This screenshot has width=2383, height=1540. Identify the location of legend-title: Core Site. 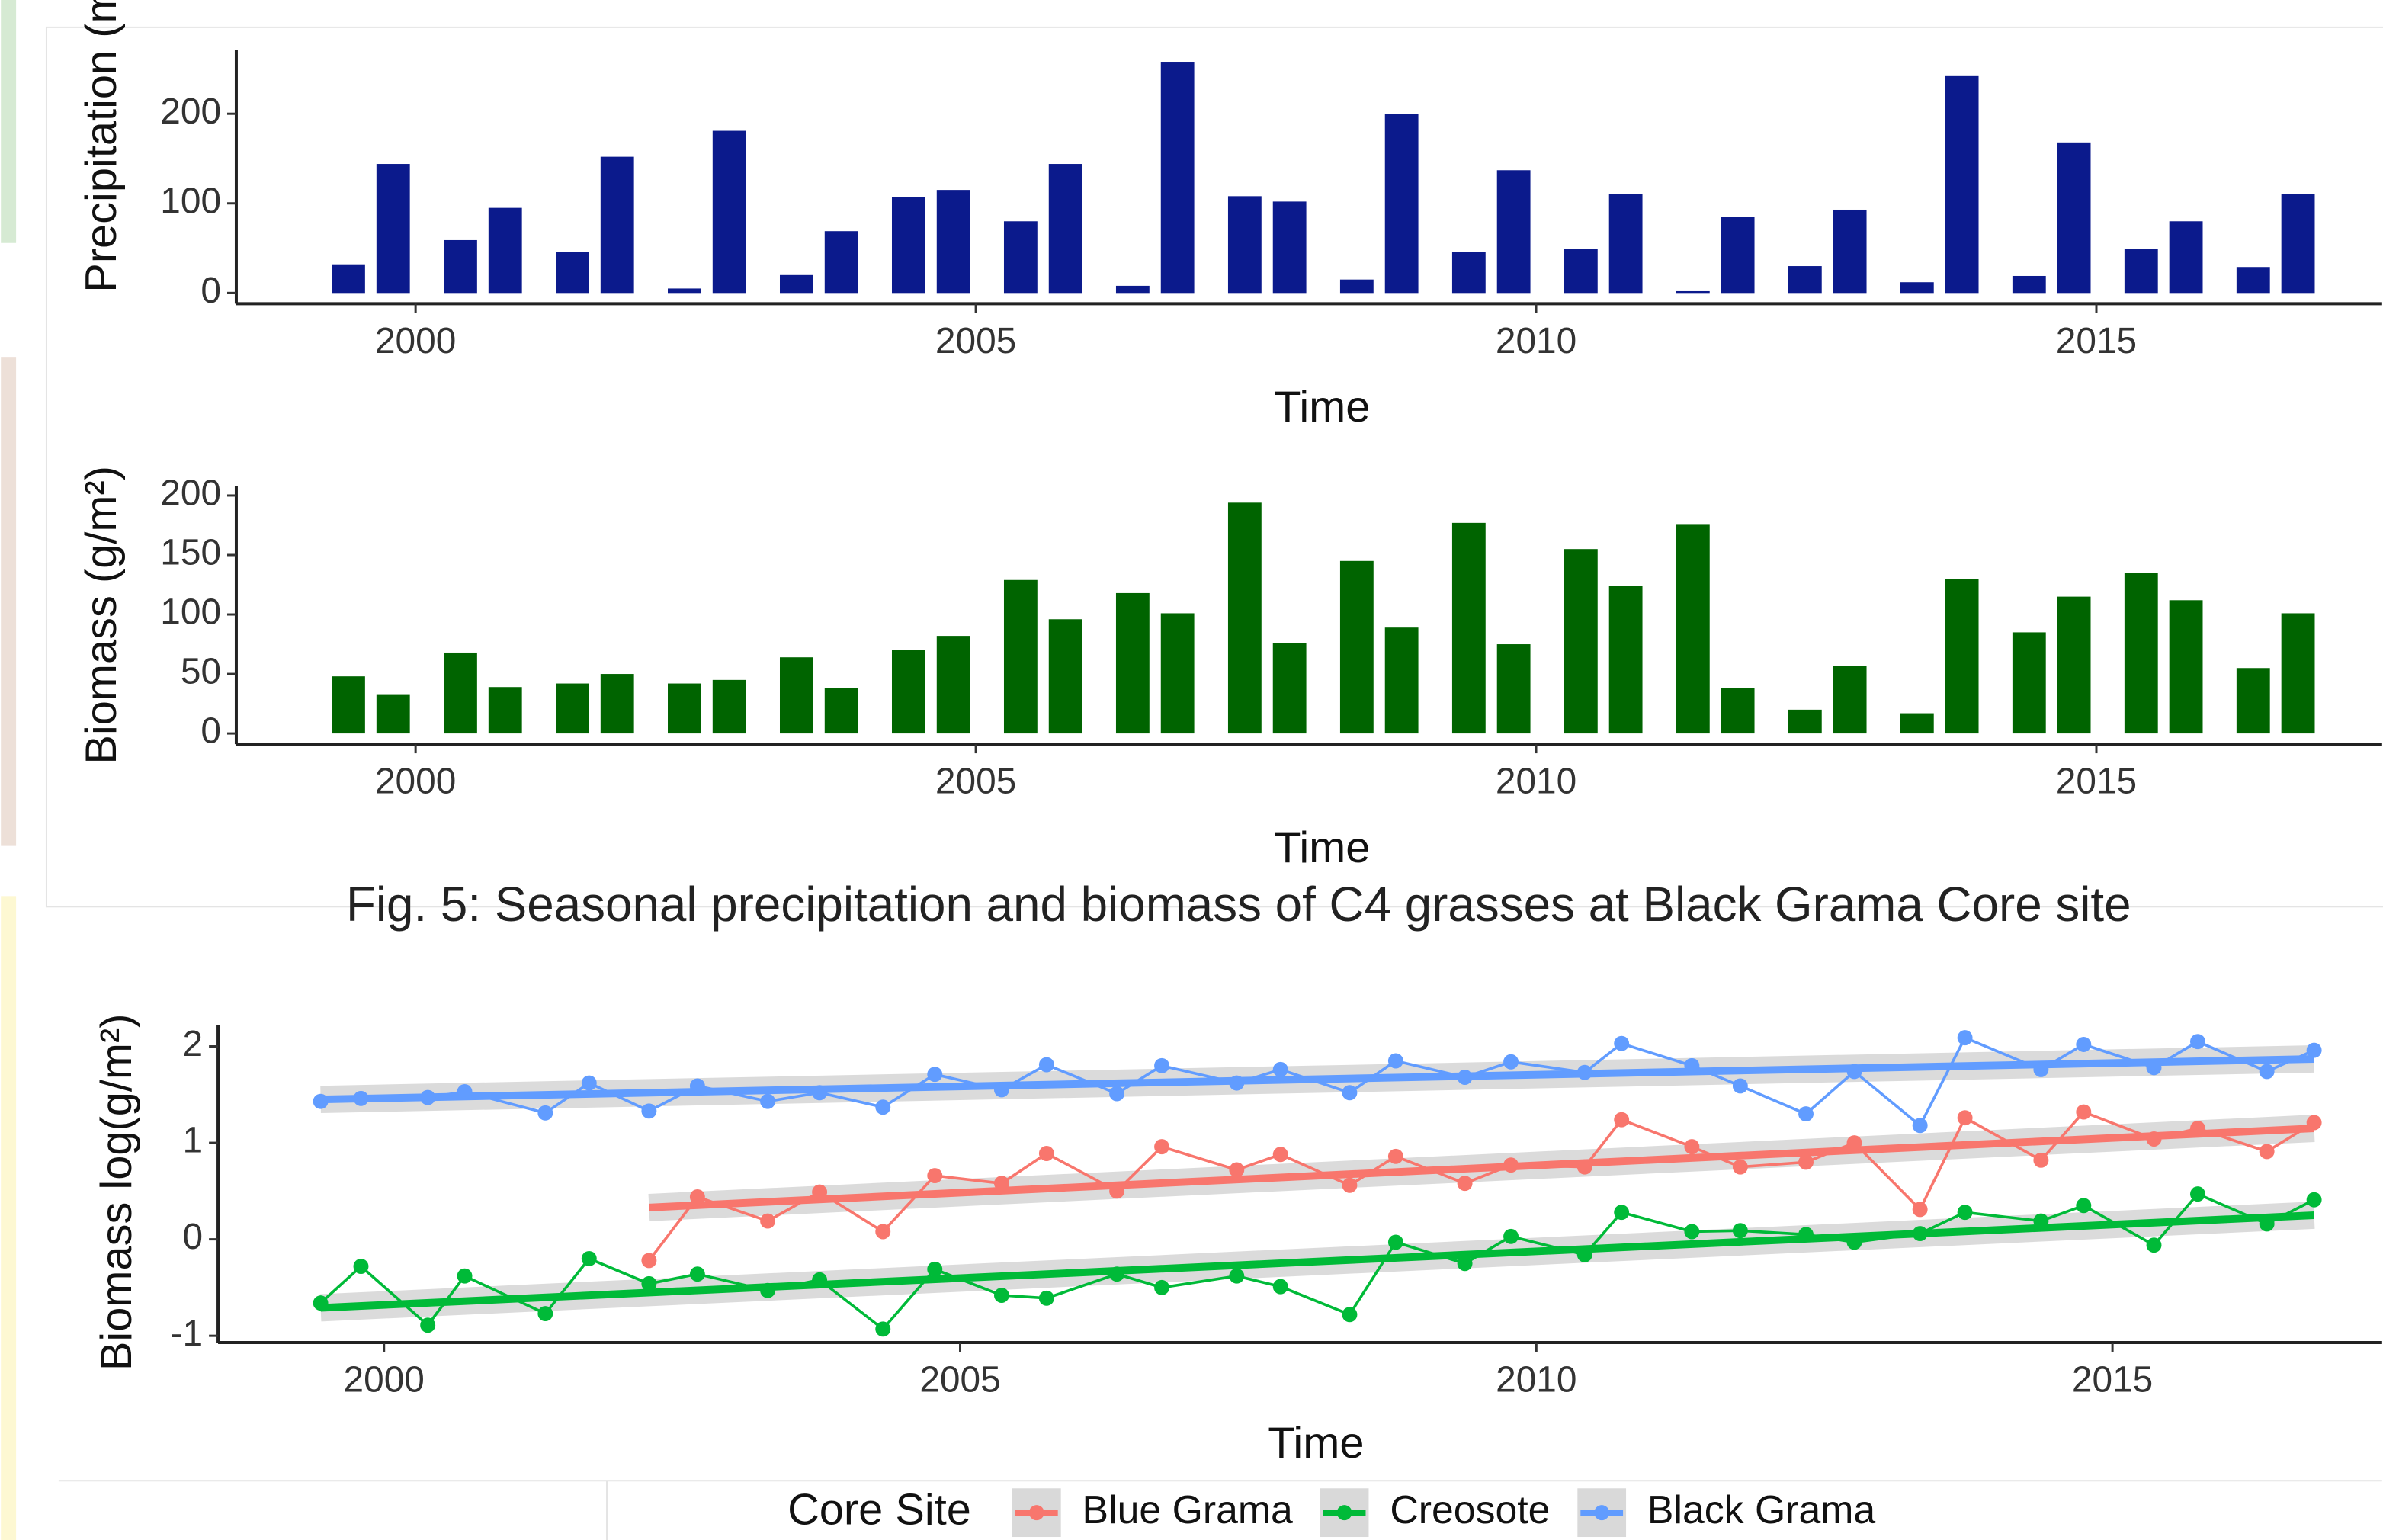
(879, 1510).